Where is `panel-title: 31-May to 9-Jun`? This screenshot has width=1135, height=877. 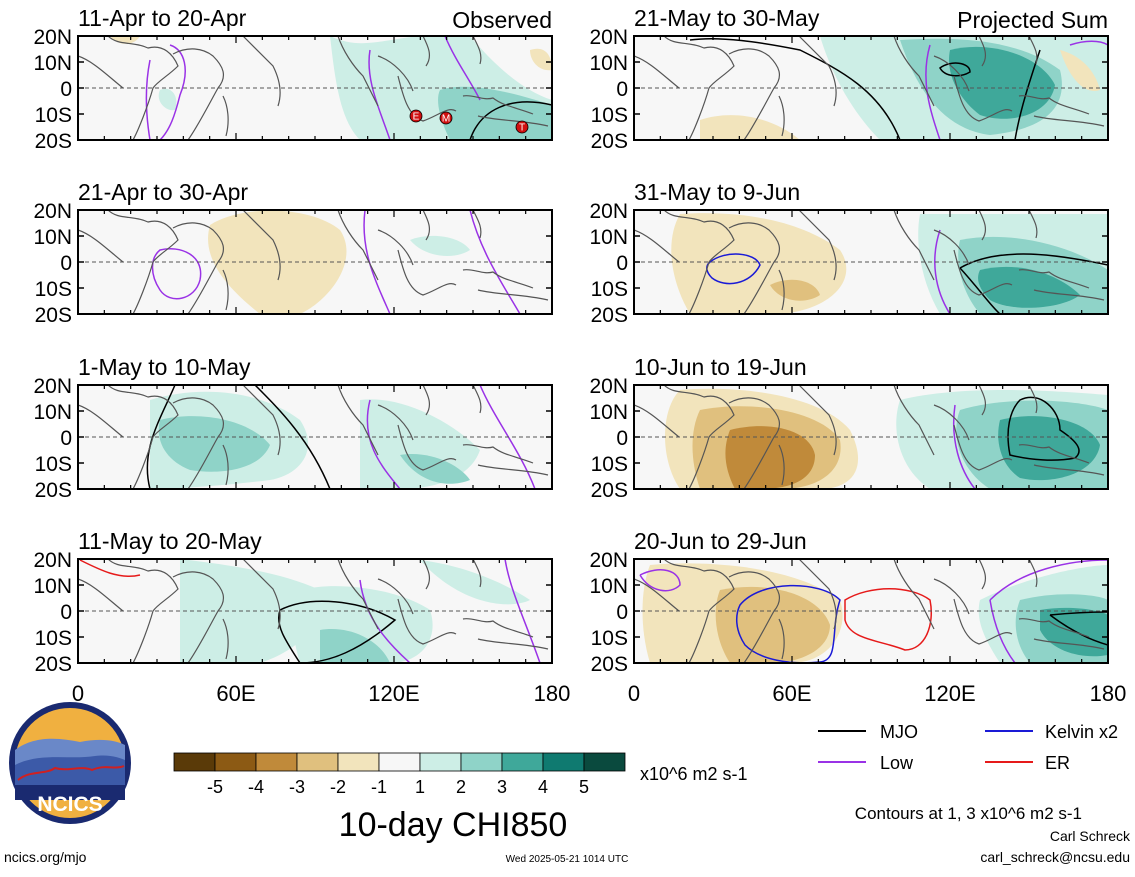
panel-title: 31-May to 9-Jun is located at coordinates (717, 192).